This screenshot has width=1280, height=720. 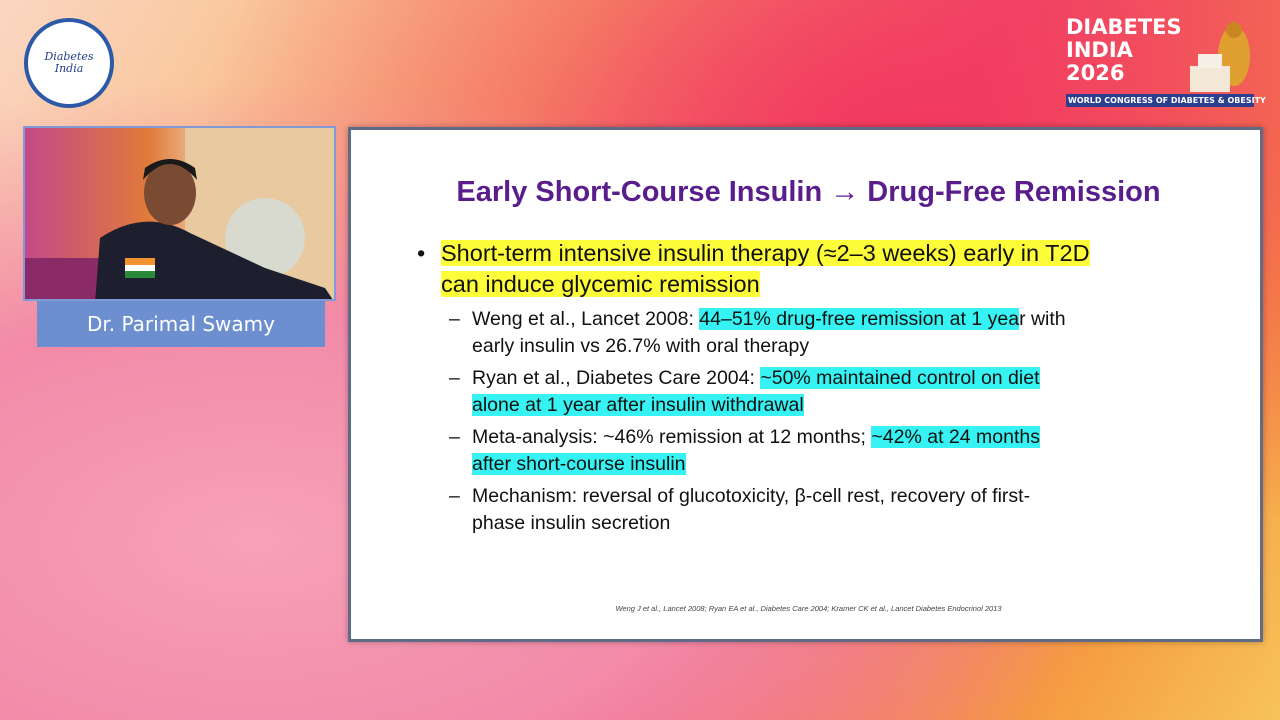 I want to click on speaker-name: Dr. Parimal Swamy, so click(x=181, y=324).